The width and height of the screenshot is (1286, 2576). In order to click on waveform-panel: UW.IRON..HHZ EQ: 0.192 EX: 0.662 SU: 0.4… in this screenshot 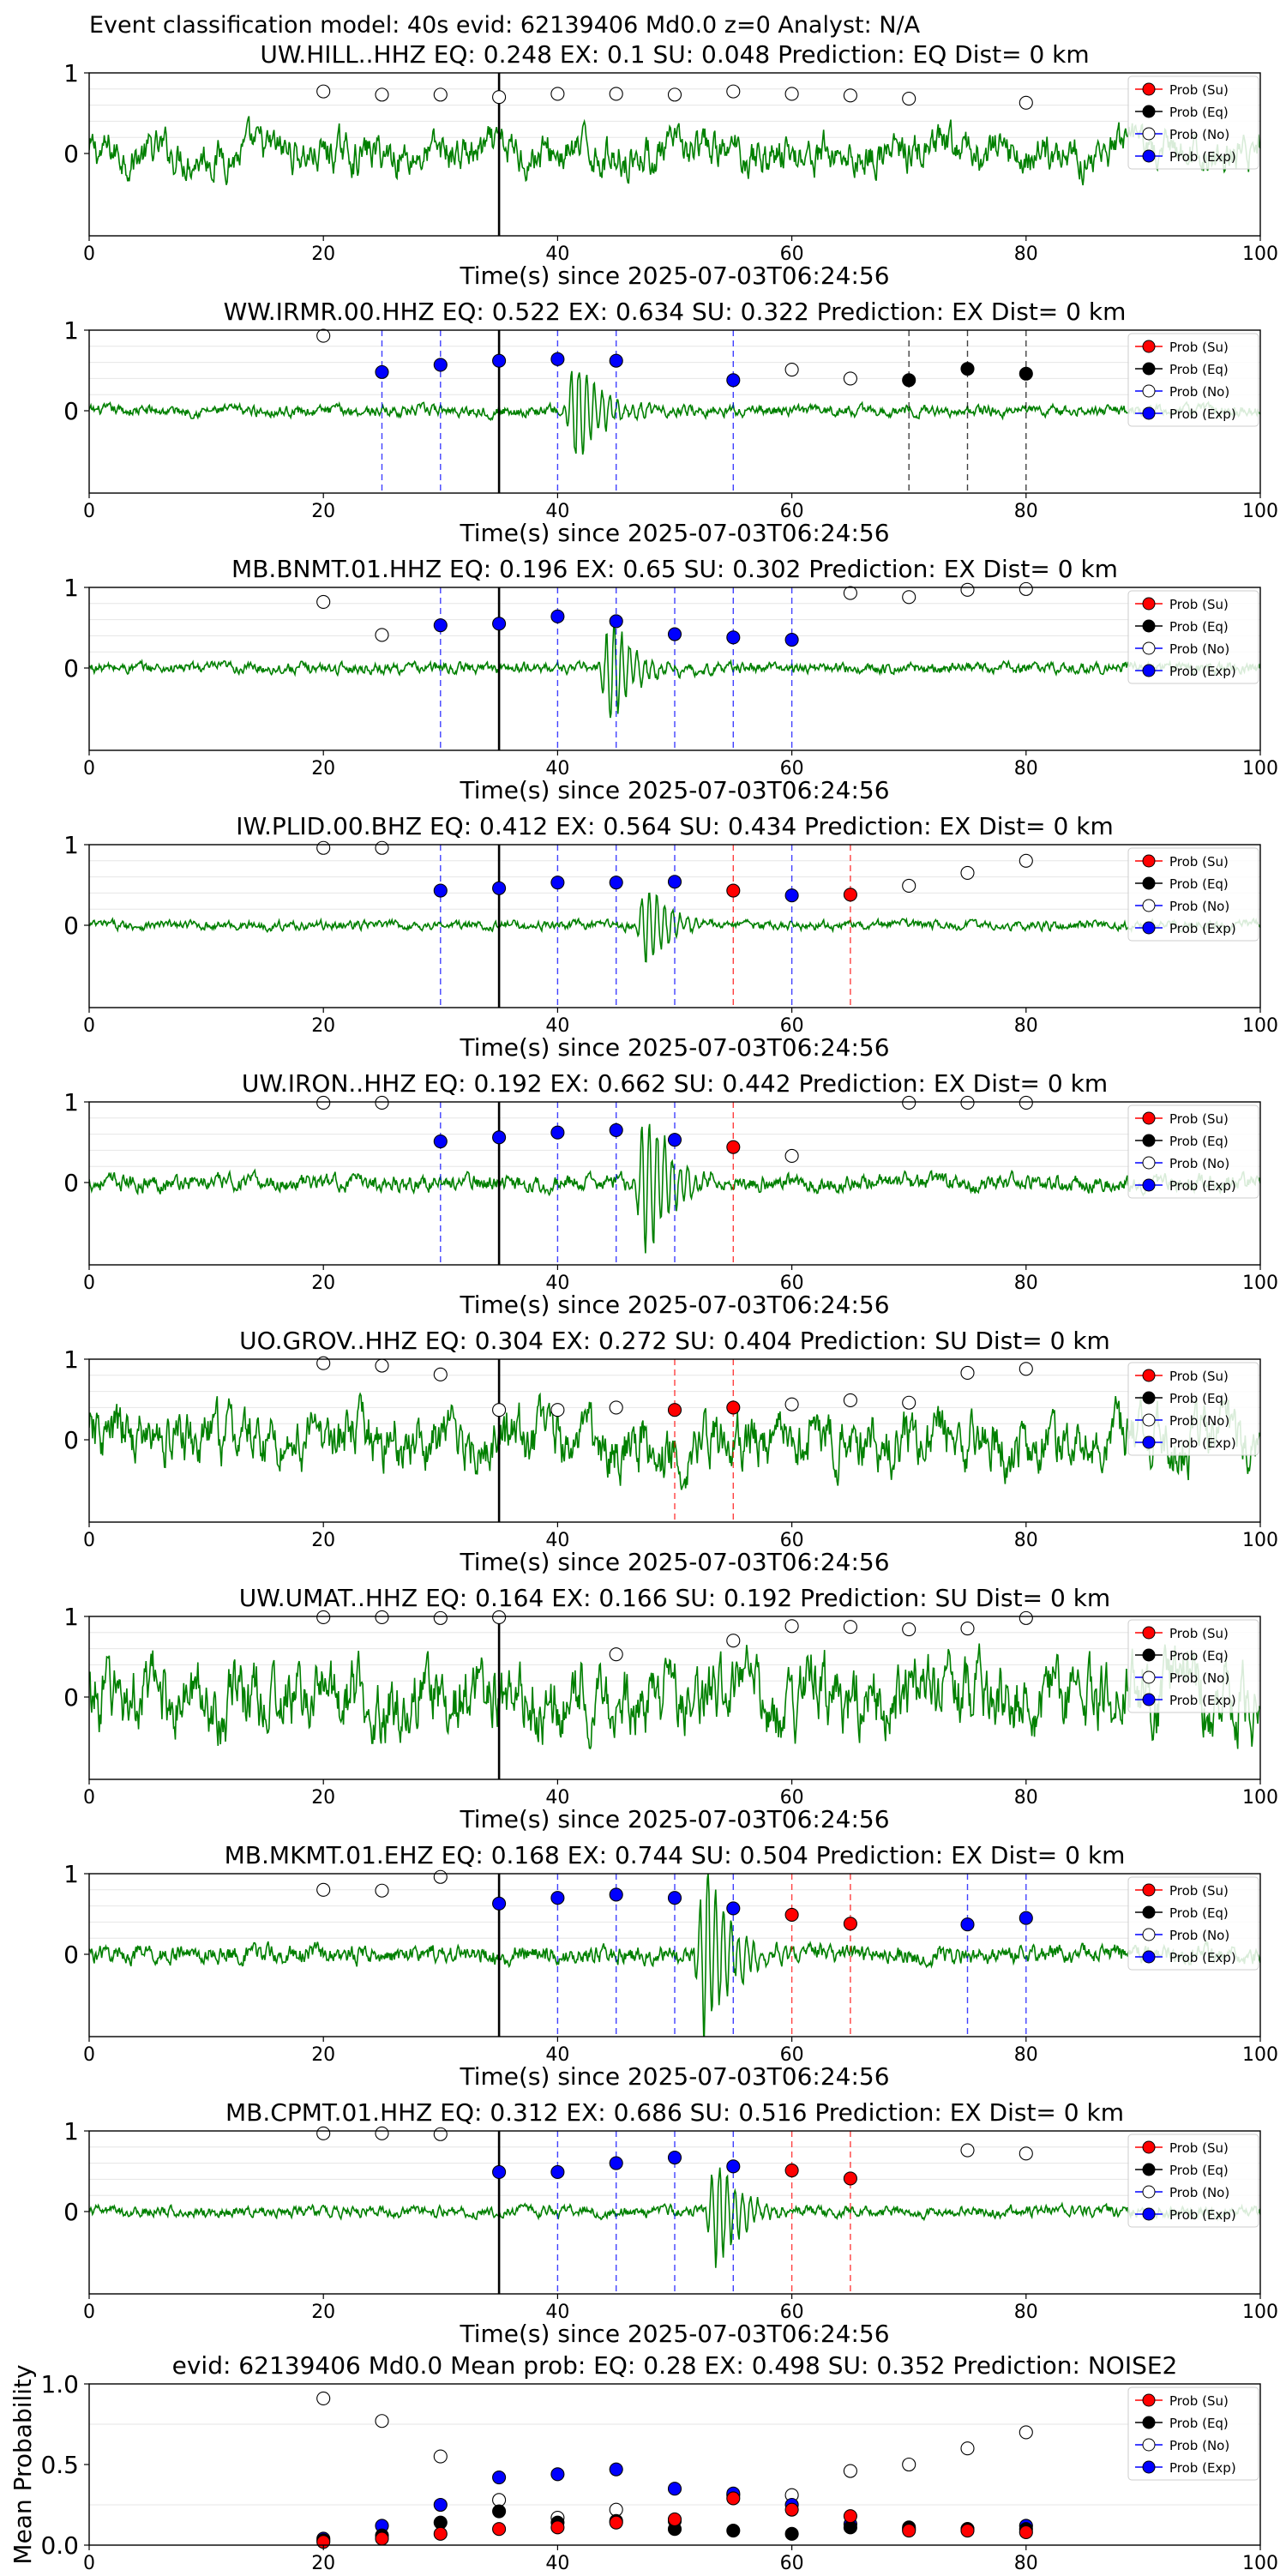, I will do `click(670, 1194)`.